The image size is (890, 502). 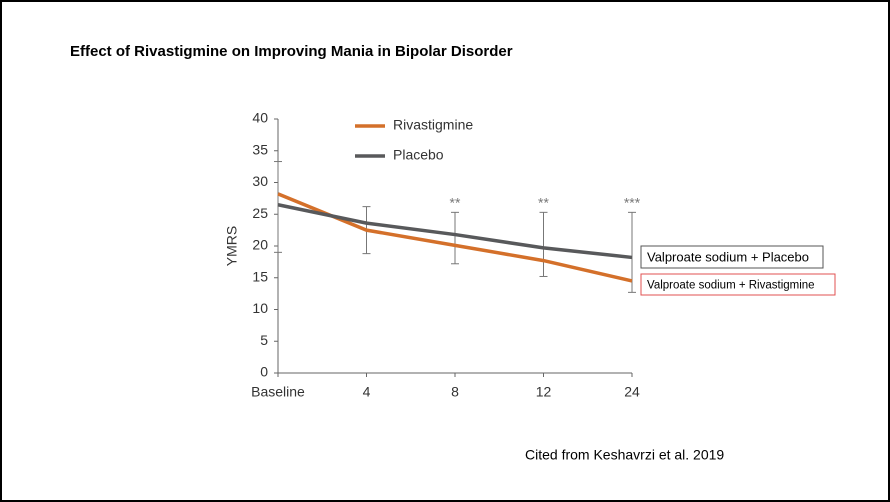 What do you see at coordinates (731, 286) in the screenshot?
I see `annotation-text: Valproate sodium + Rivastigmine` at bounding box center [731, 286].